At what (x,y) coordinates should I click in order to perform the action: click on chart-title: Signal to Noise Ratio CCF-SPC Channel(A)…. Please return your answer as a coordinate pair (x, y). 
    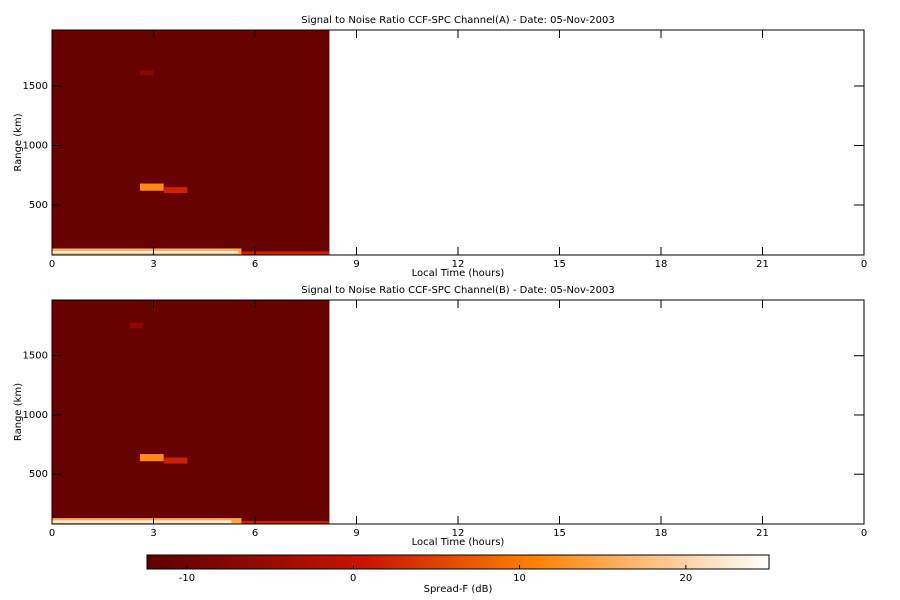
    Looking at the image, I should click on (458, 20).